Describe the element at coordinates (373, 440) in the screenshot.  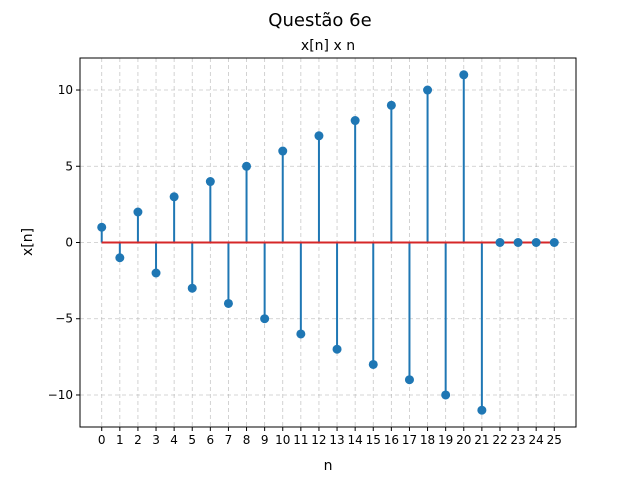
I see `x-tick-label: 15` at that location.